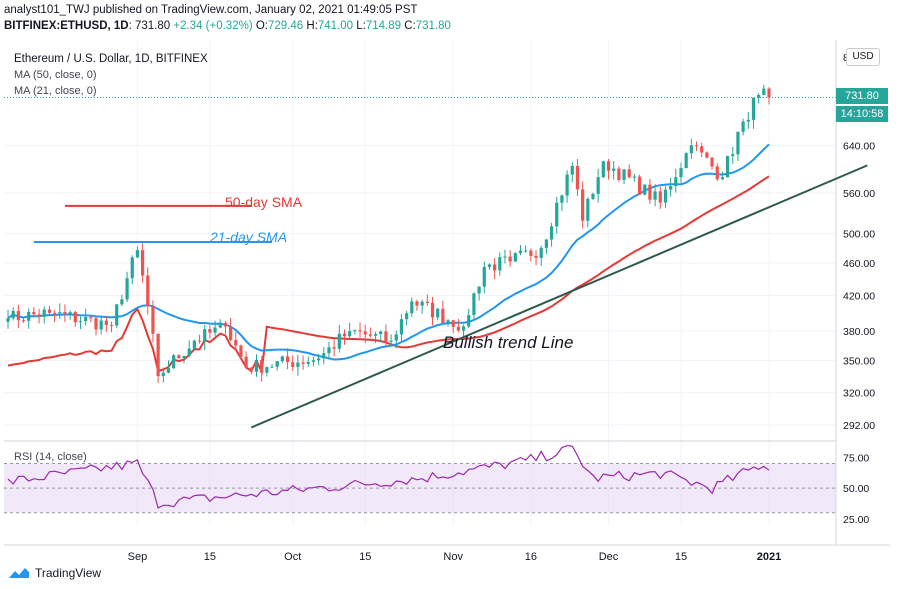 The height and width of the screenshot is (589, 900). Describe the element at coordinates (862, 114) in the screenshot. I see `countdown-badge: 14:10:58` at that location.